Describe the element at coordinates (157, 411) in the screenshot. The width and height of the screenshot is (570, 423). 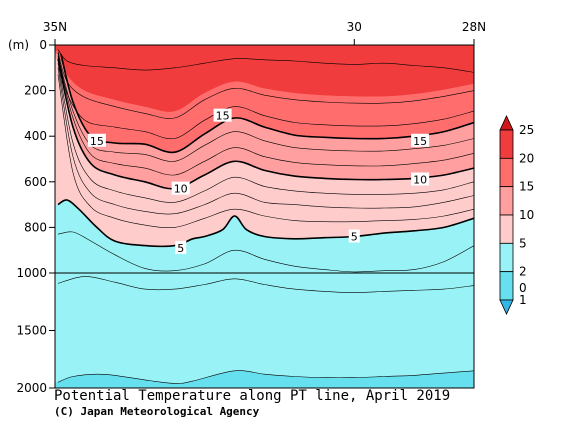
I see `chart-credit: (C) Japan Meteorological Agency` at that location.